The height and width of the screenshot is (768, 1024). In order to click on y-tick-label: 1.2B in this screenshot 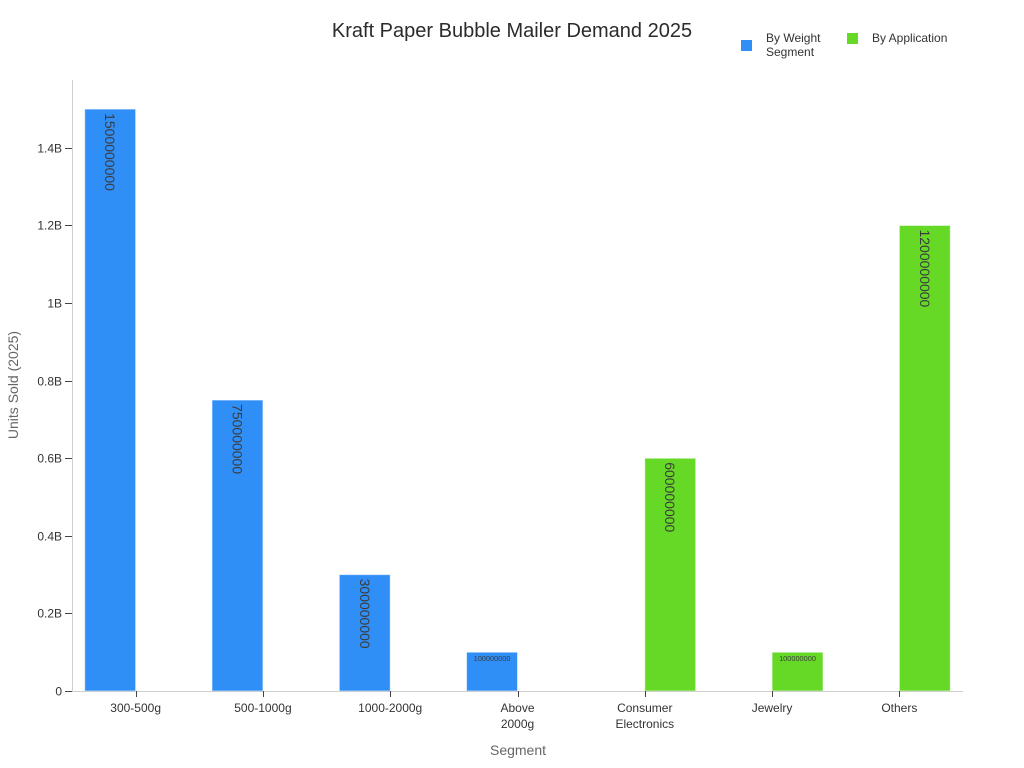, I will do `click(49, 226)`.